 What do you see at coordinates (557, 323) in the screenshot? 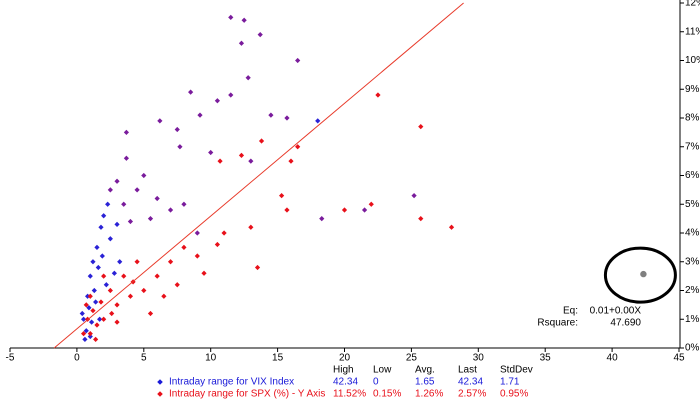
I see `annotation-label: Rsquare:` at bounding box center [557, 323].